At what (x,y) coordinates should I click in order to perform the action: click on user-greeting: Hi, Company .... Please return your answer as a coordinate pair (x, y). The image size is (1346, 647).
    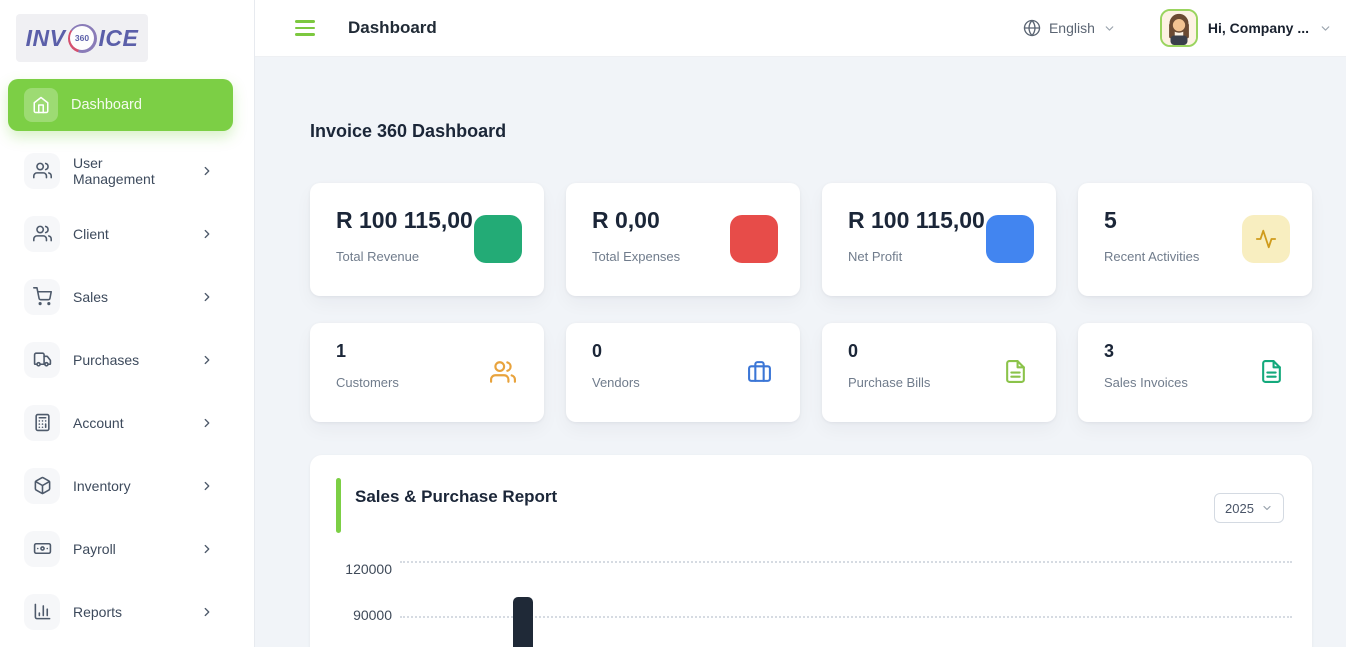
    Looking at the image, I should click on (1258, 28).